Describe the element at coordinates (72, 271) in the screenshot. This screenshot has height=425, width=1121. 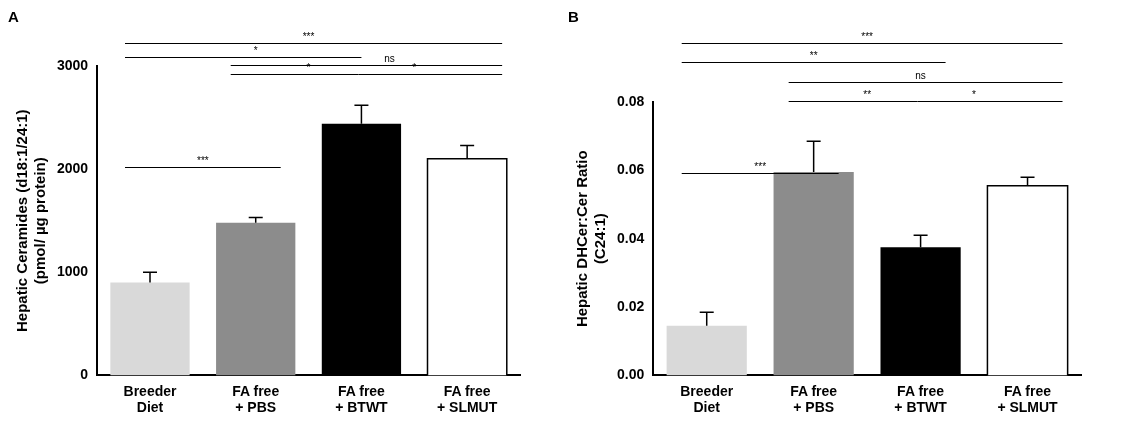
I see `y-tick-label: 1000` at that location.